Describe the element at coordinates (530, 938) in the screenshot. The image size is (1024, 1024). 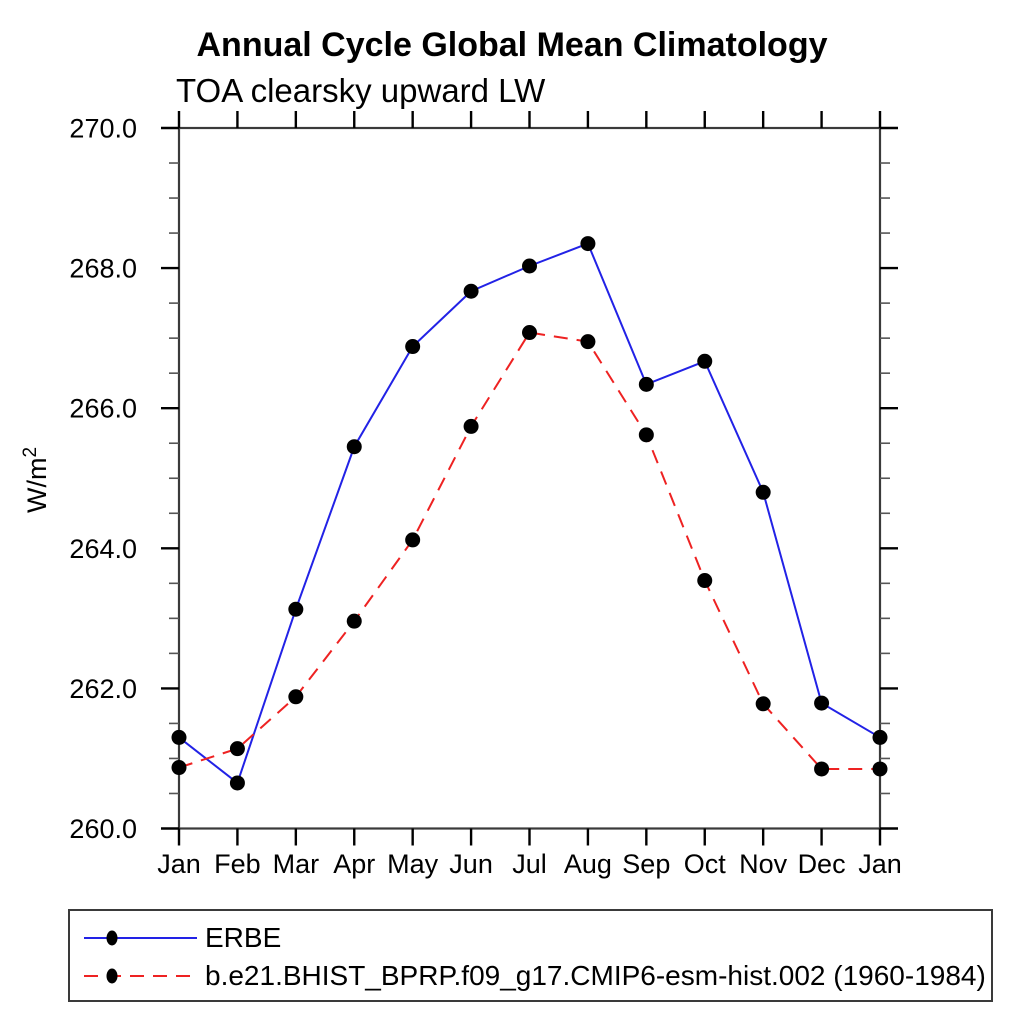
I see `legend-row-erbe: ERBE` at that location.